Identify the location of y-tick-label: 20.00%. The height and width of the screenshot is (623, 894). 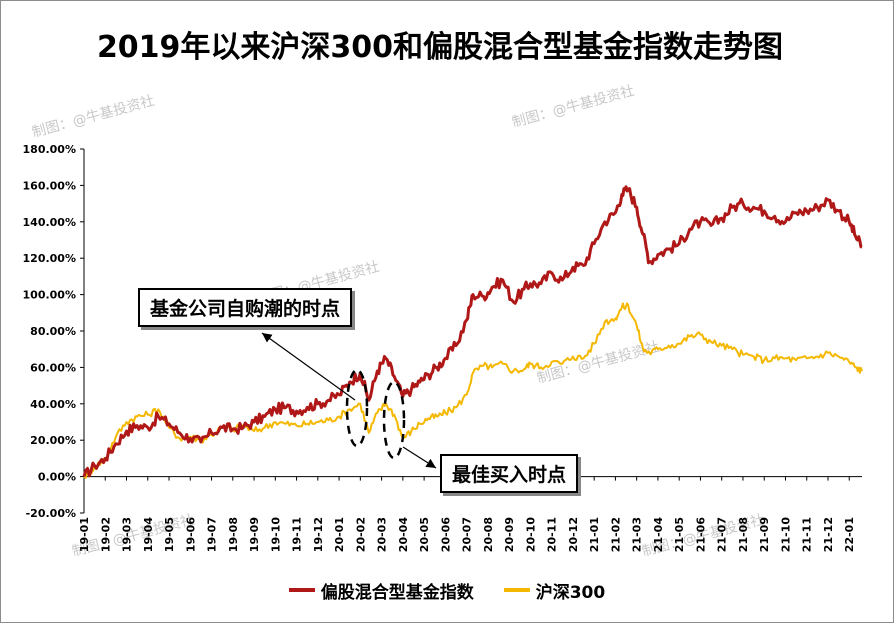
(53, 440).